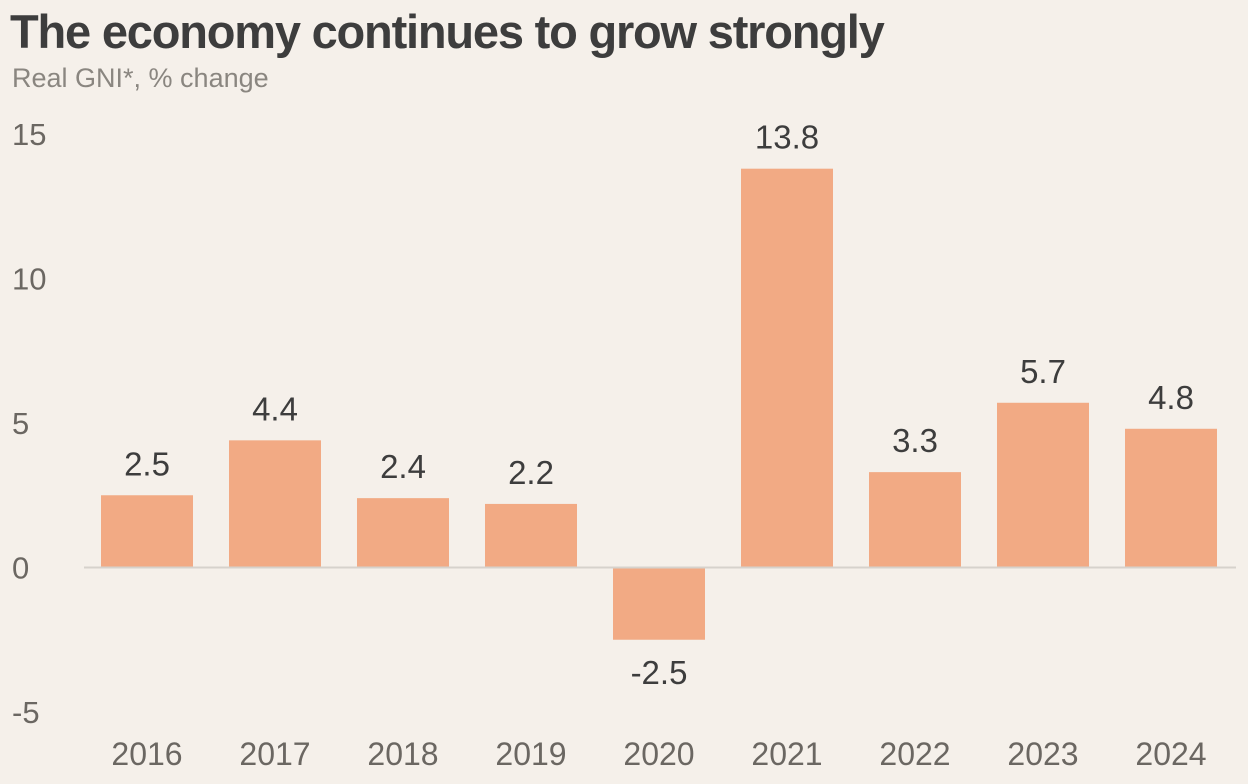 This screenshot has height=784, width=1248. I want to click on bar-2017, so click(275, 504).